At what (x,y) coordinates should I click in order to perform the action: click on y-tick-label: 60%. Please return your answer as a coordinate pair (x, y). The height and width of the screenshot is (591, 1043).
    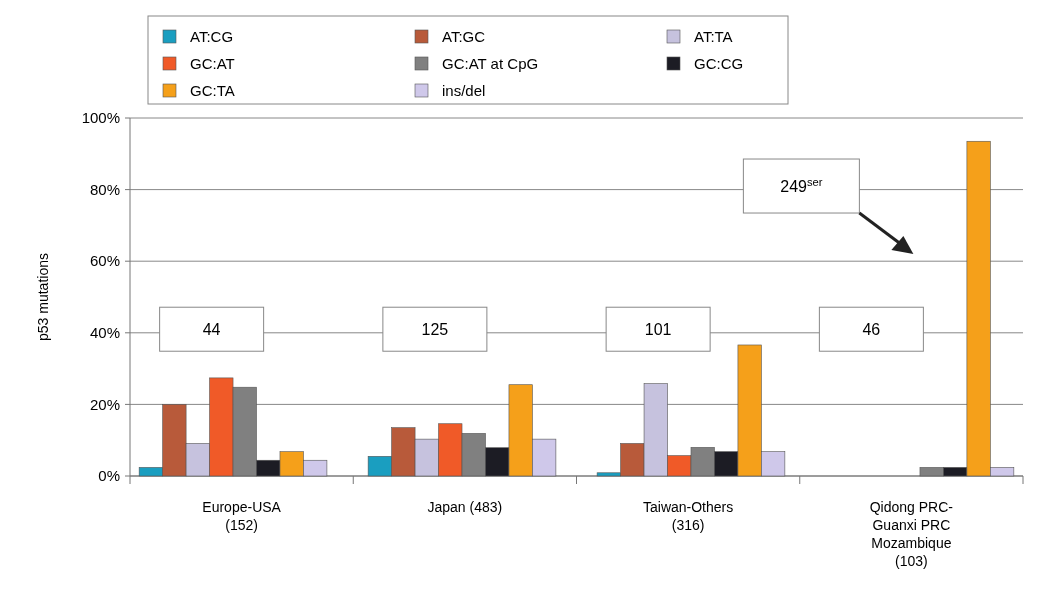
    Looking at the image, I should click on (104, 261).